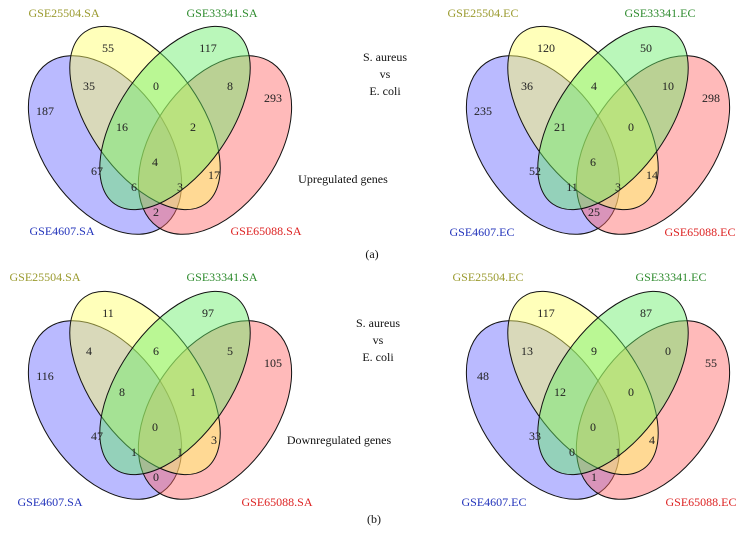 This screenshot has width=750, height=550. I want to click on count-GR: 5, so click(230, 351).